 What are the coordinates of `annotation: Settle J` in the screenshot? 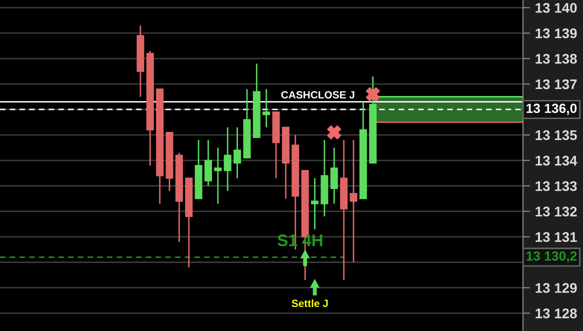 It's located at (310, 303).